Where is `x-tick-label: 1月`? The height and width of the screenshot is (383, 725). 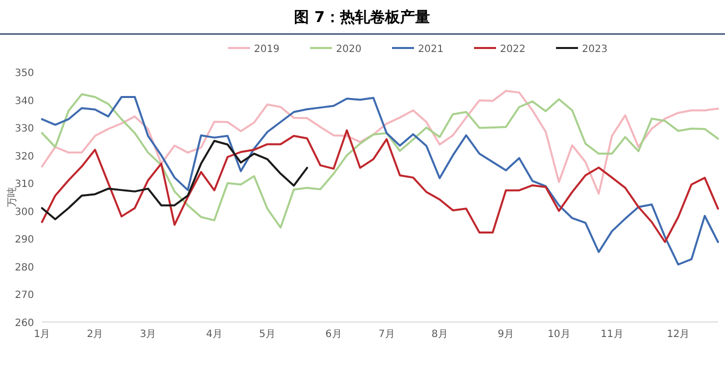 x-tick-label: 1月 is located at coordinates (42, 334).